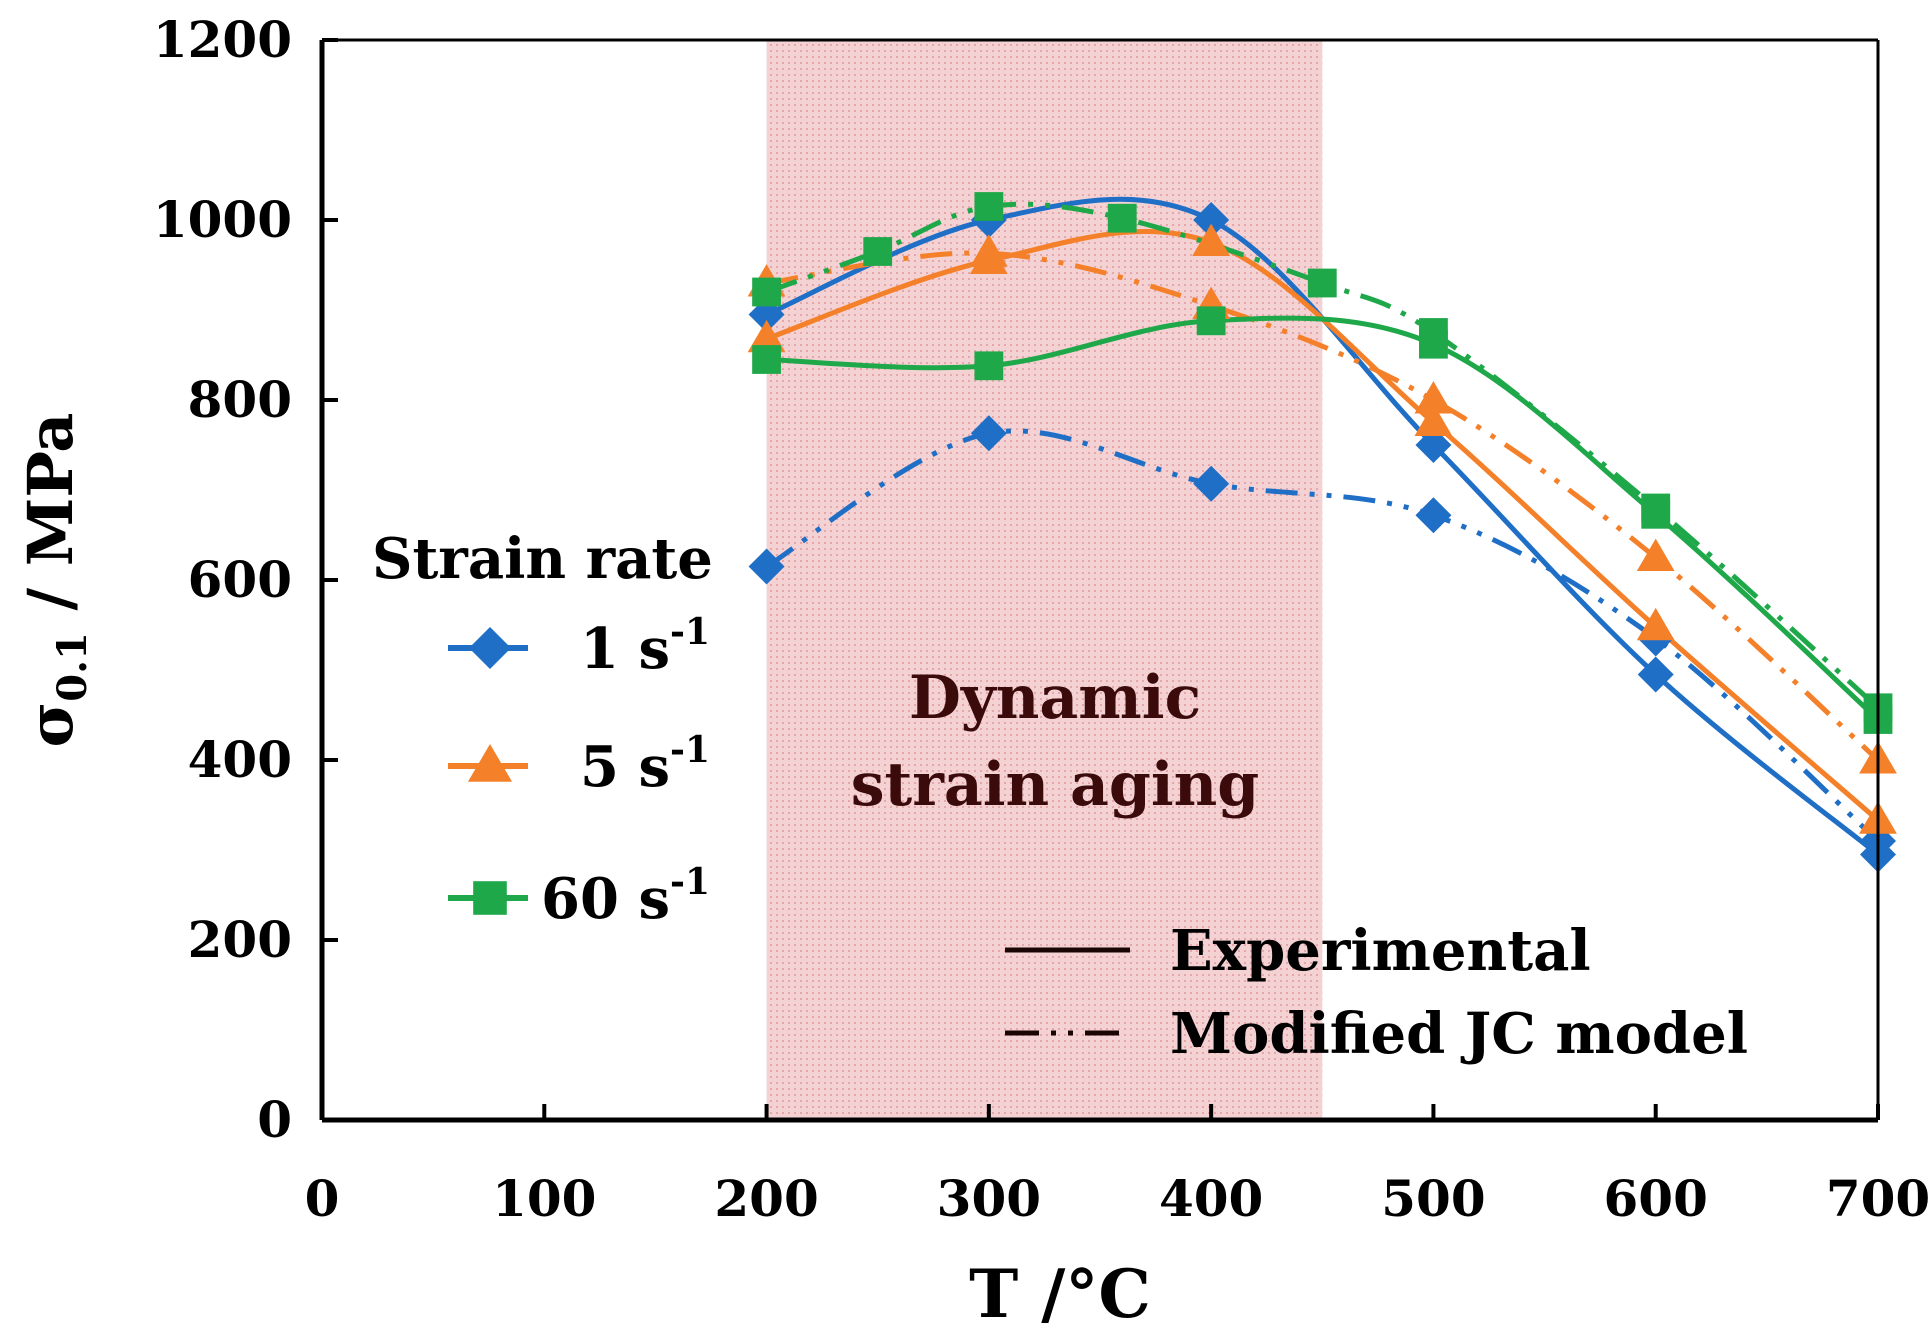  Describe the element at coordinates (989, 1198) in the screenshot. I see `x-tick-label: 300` at that location.